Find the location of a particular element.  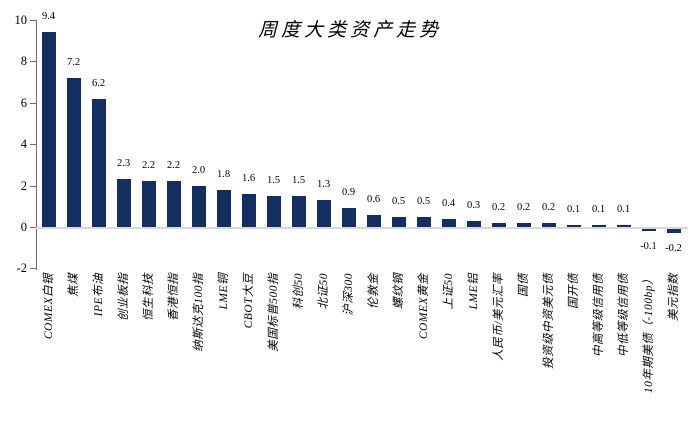

y-axis-tick-label: 4 is located at coordinates (23, 144).